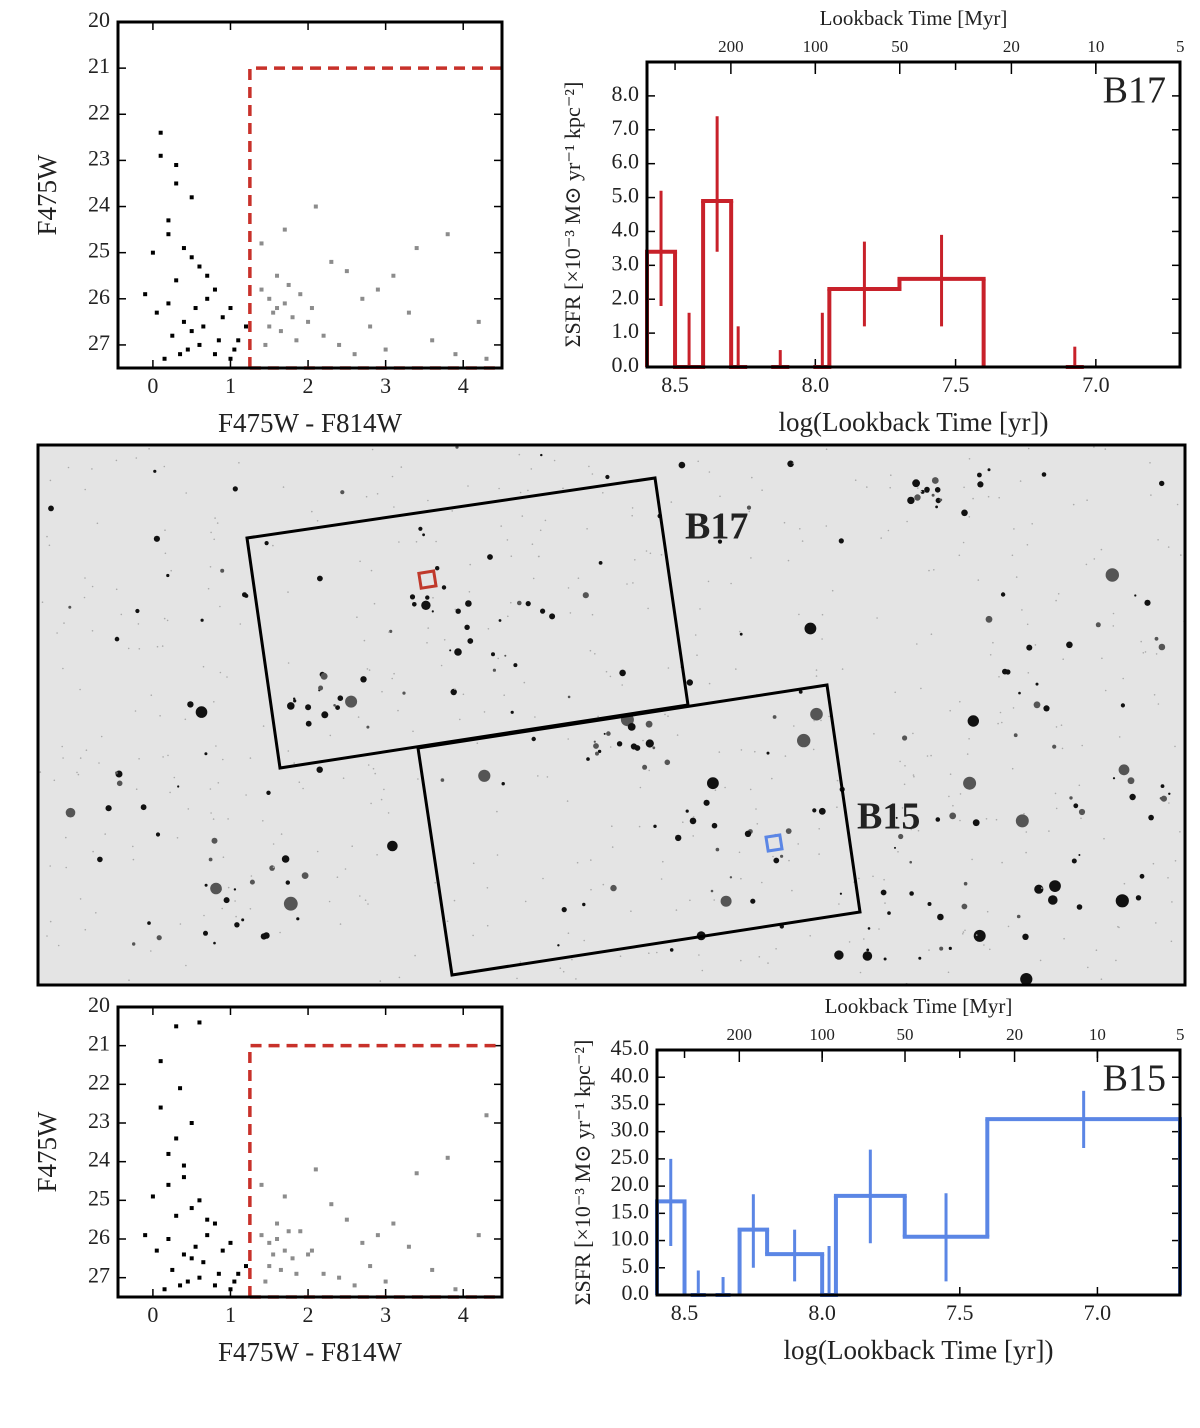 The height and width of the screenshot is (1428, 1200). Describe the element at coordinates (152, 385) in the screenshot. I see `x-tick-label: 0` at that location.